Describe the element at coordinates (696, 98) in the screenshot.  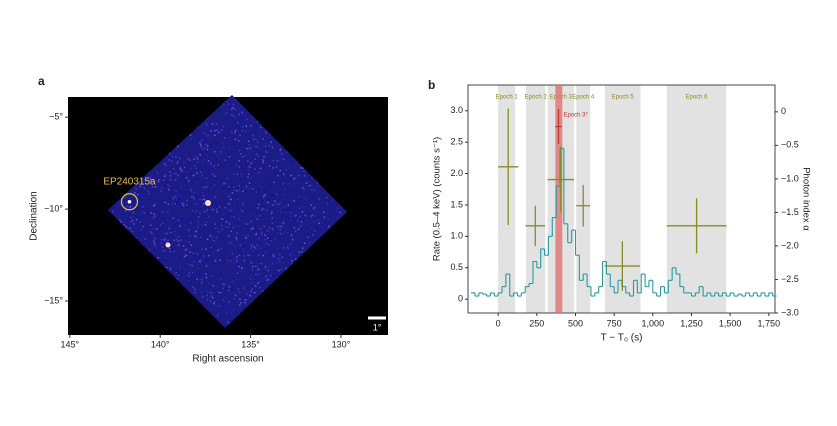
I see `epoch-label: Epoch 6` at that location.